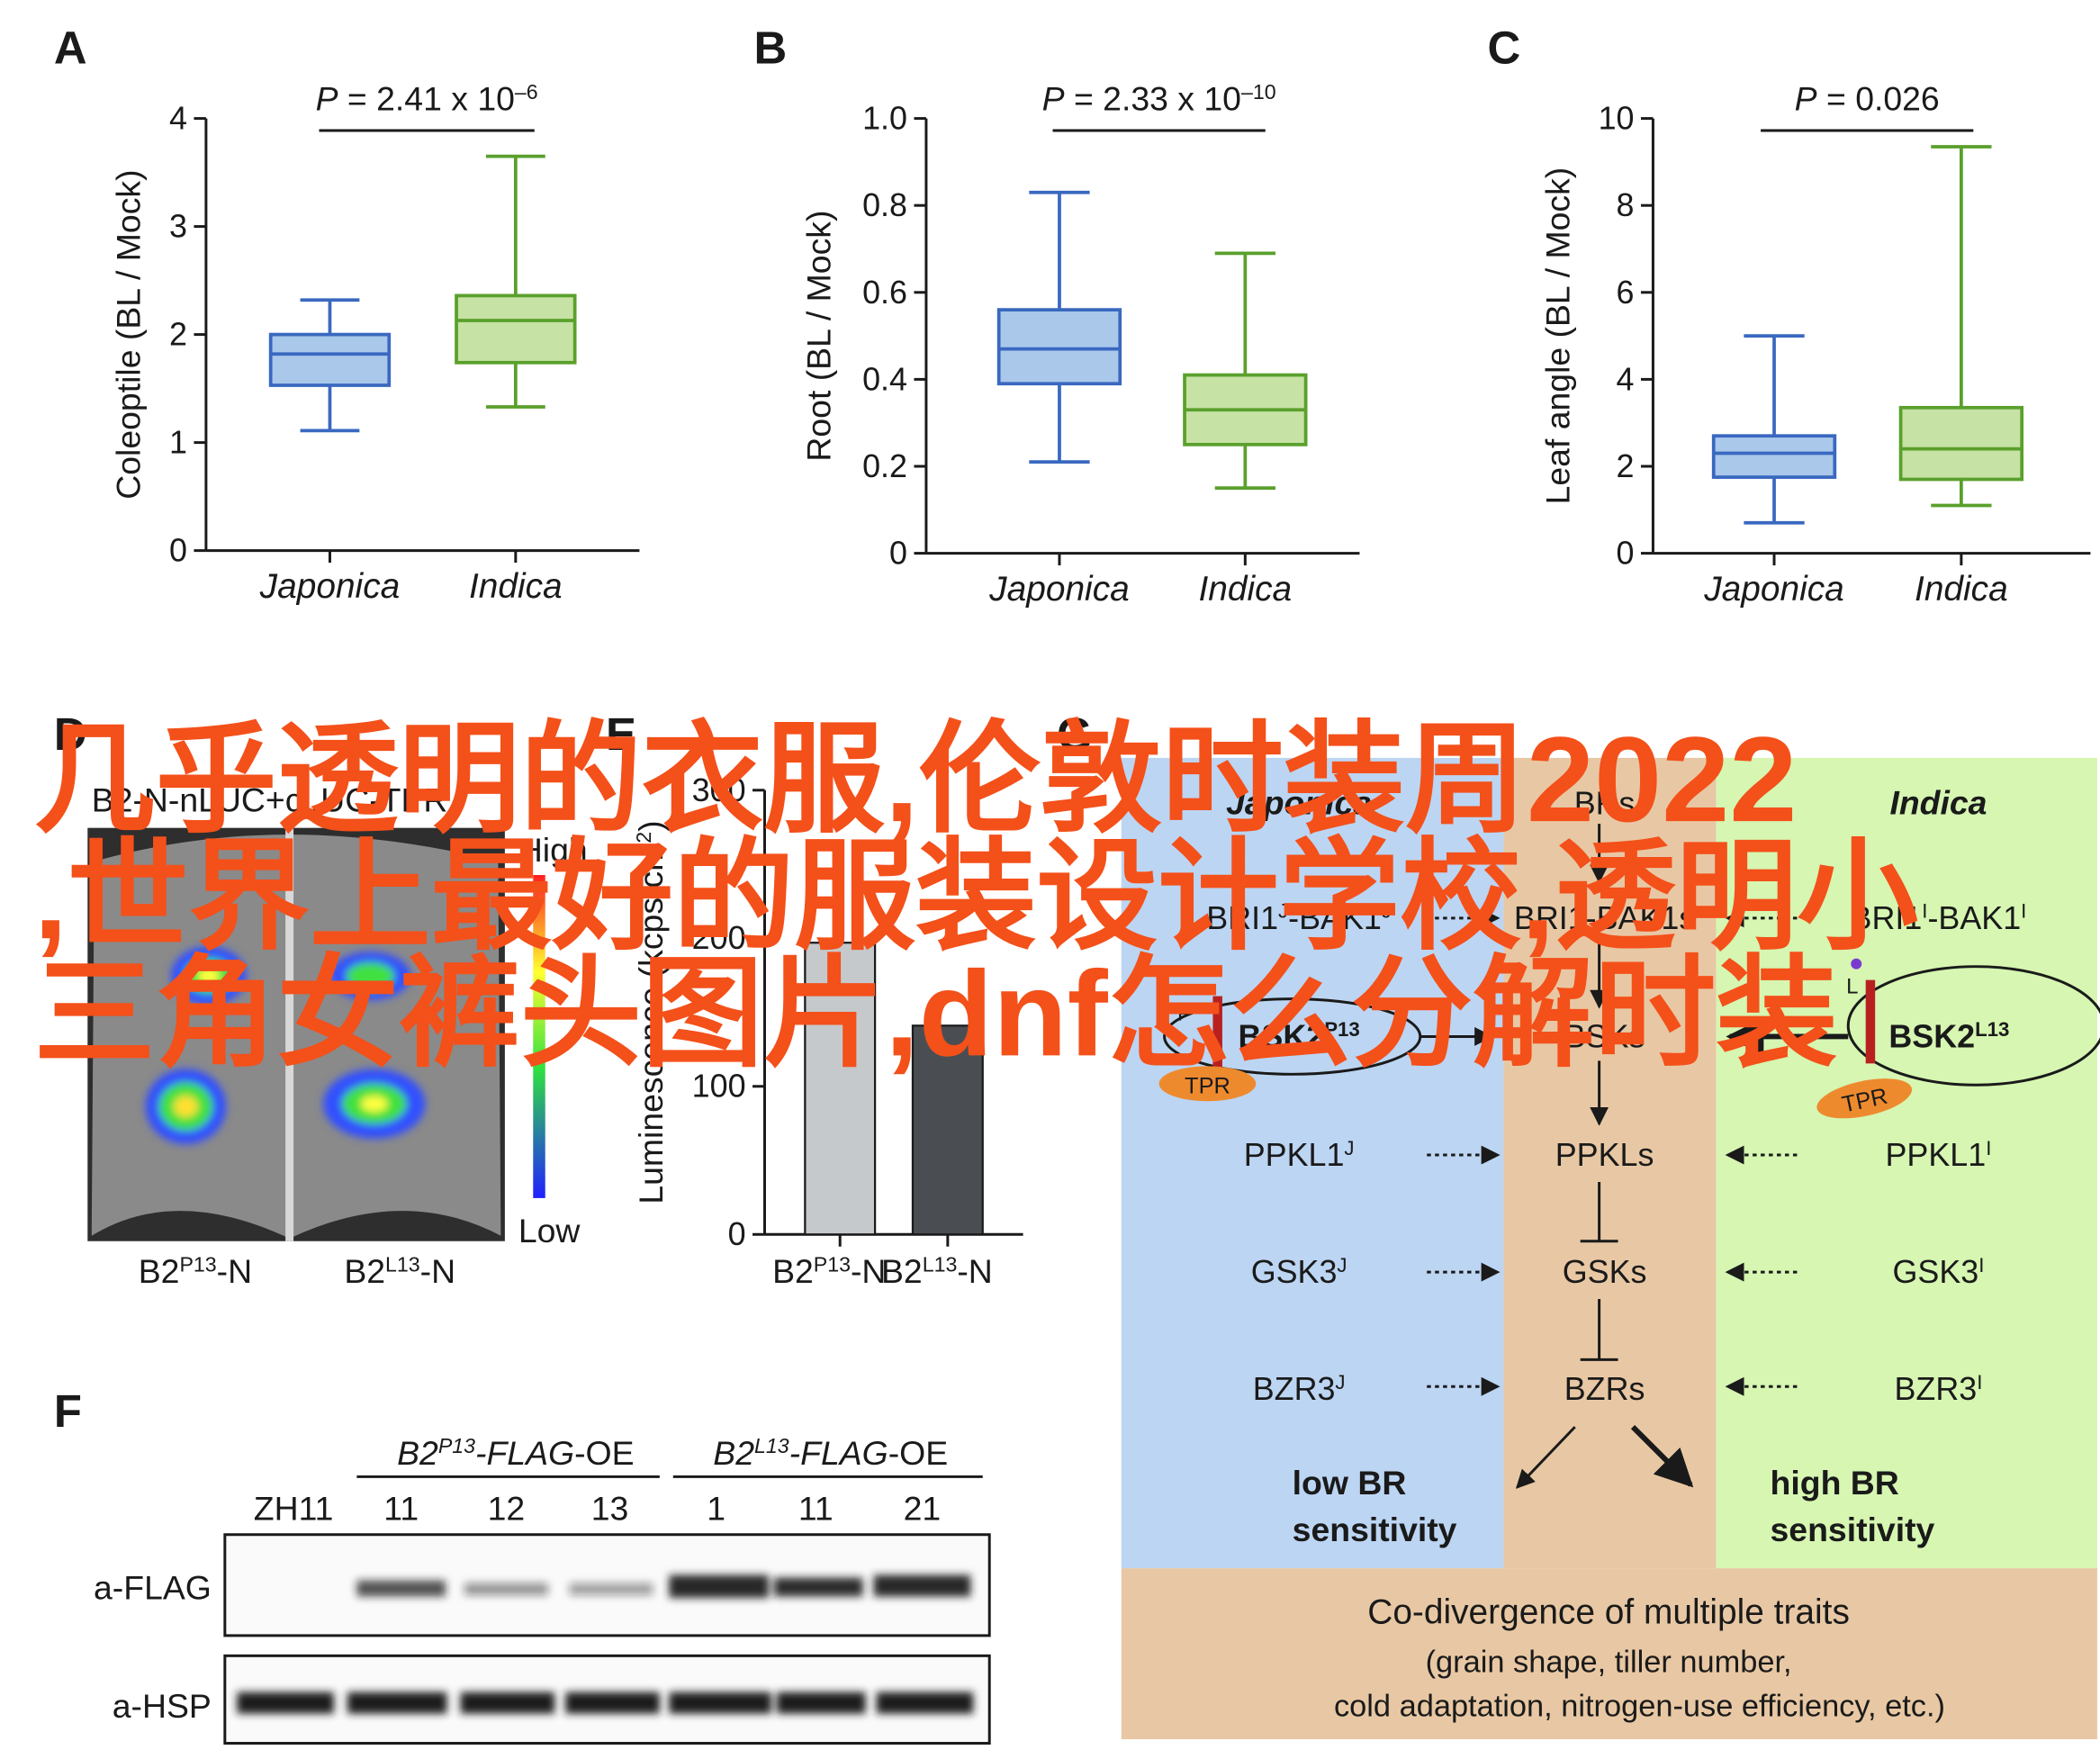 Image resolution: width=2100 pixels, height=1750 pixels. Describe the element at coordinates (1299, 803) in the screenshot. I see `column-header: Japonica` at that location.